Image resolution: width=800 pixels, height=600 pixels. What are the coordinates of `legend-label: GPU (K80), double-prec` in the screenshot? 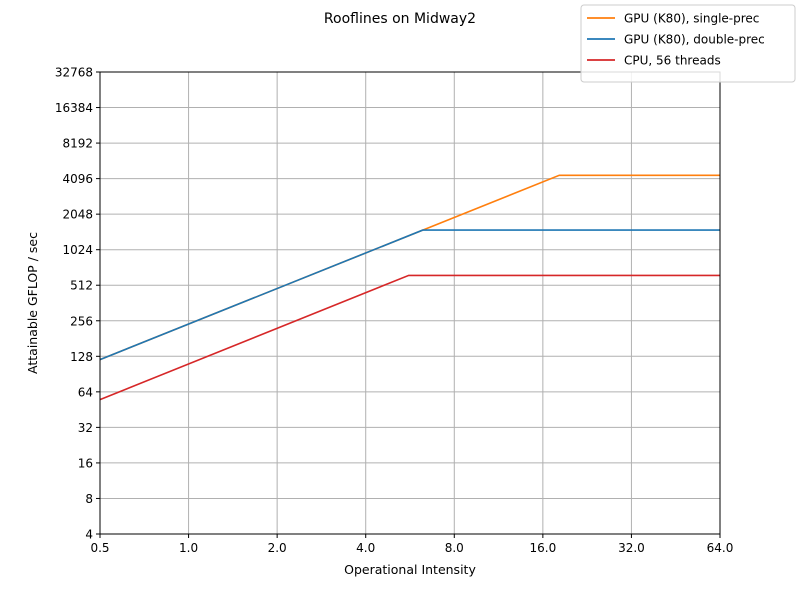 It's located at (694, 40).